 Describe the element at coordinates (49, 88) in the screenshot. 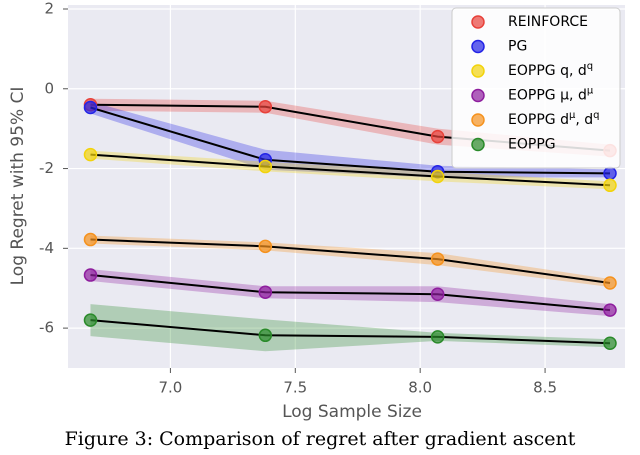

I see `y-tick-label: 0` at that location.